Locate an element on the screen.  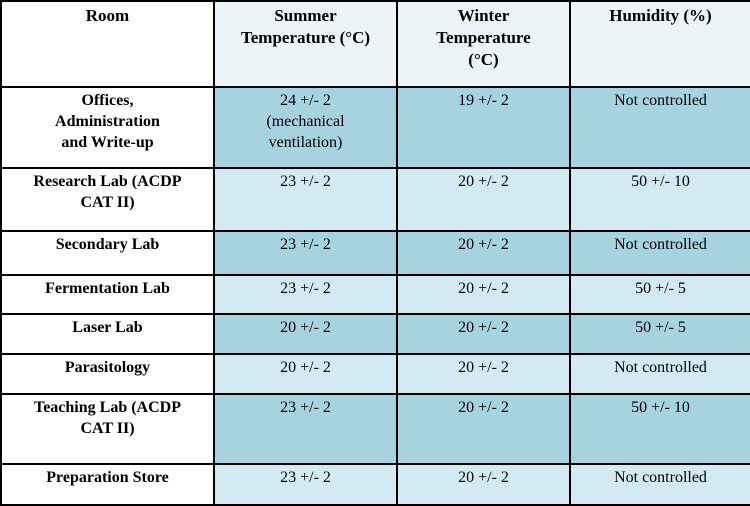
col-header-winter-temperature: Winter Temperature (°C) is located at coordinates (483, 44).